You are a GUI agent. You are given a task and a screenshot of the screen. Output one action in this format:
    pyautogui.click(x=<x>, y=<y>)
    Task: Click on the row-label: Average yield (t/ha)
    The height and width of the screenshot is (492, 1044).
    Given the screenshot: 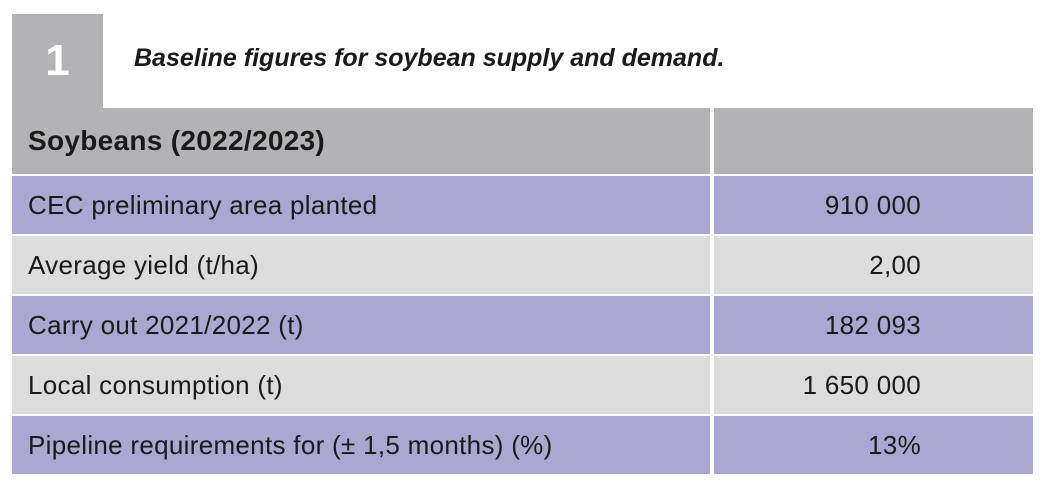 What is the action you would take?
    pyautogui.click(x=361, y=265)
    